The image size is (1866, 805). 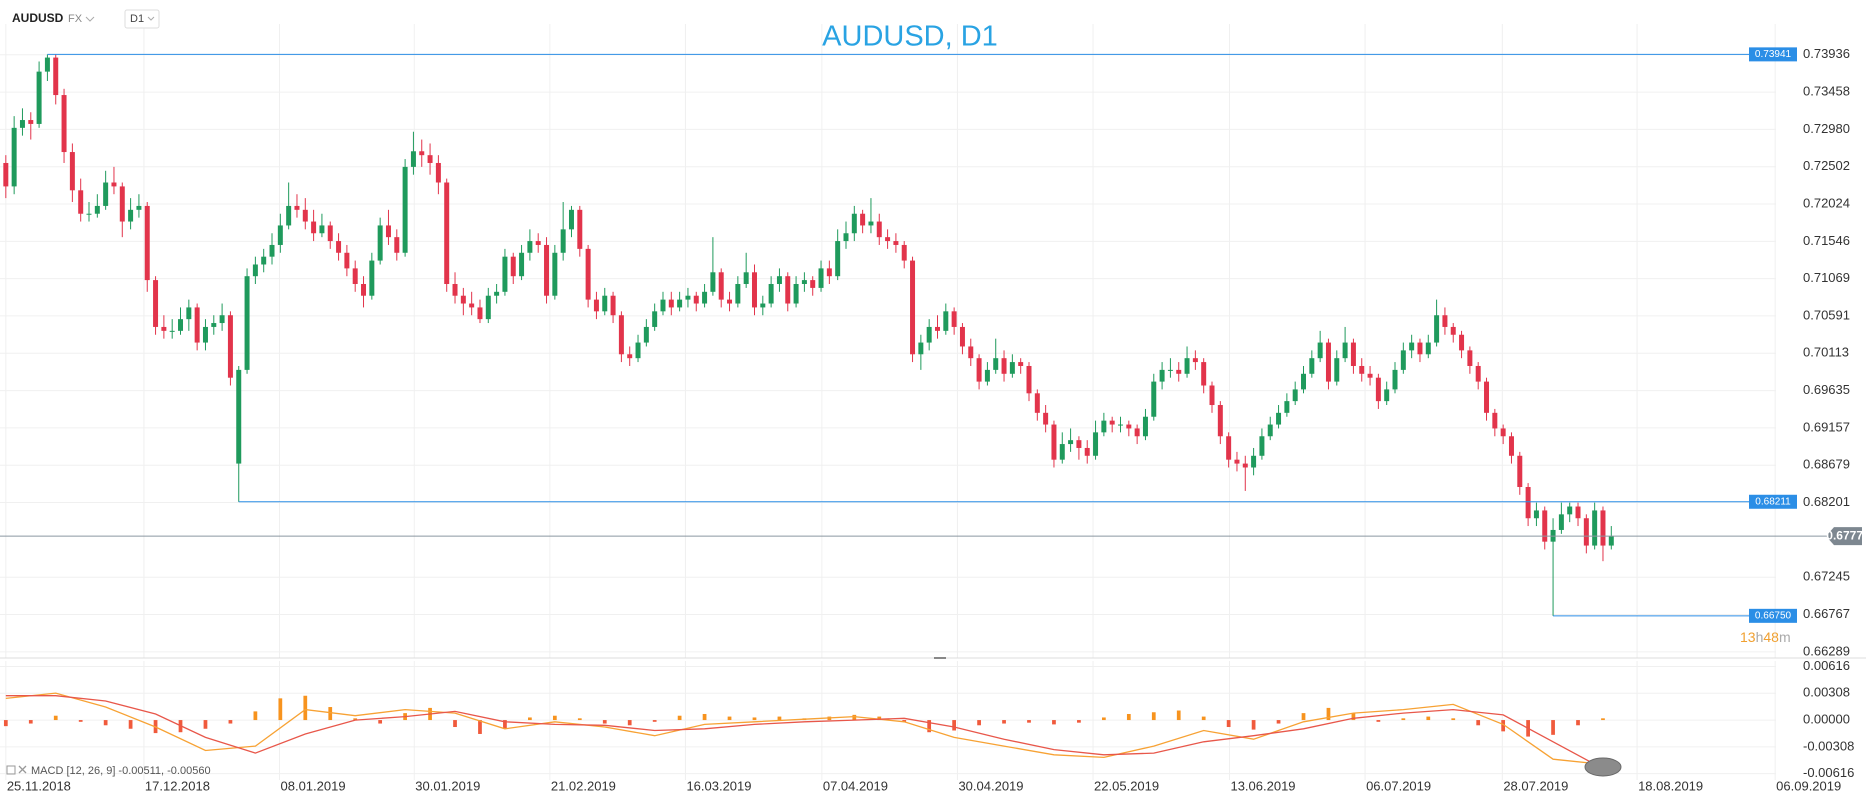 What do you see at coordinates (583, 785) in the screenshot?
I see `x-tick-label: 21.02.2019` at bounding box center [583, 785].